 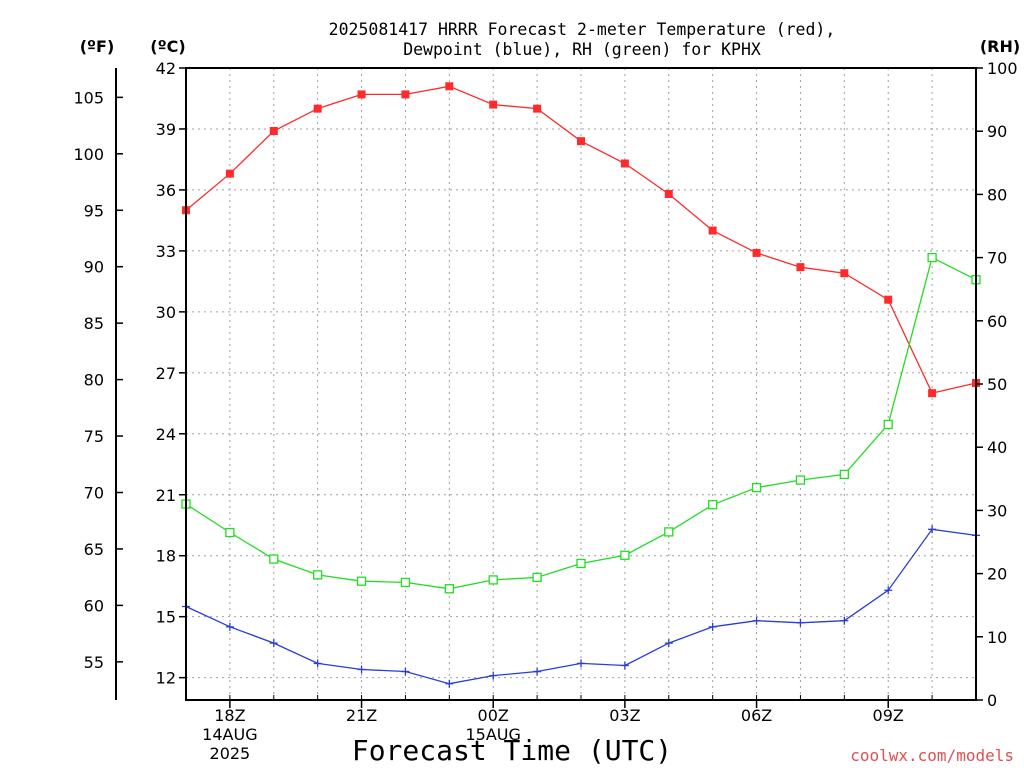 I want to click on celsius-tick-label: 42, so click(x=166, y=68).